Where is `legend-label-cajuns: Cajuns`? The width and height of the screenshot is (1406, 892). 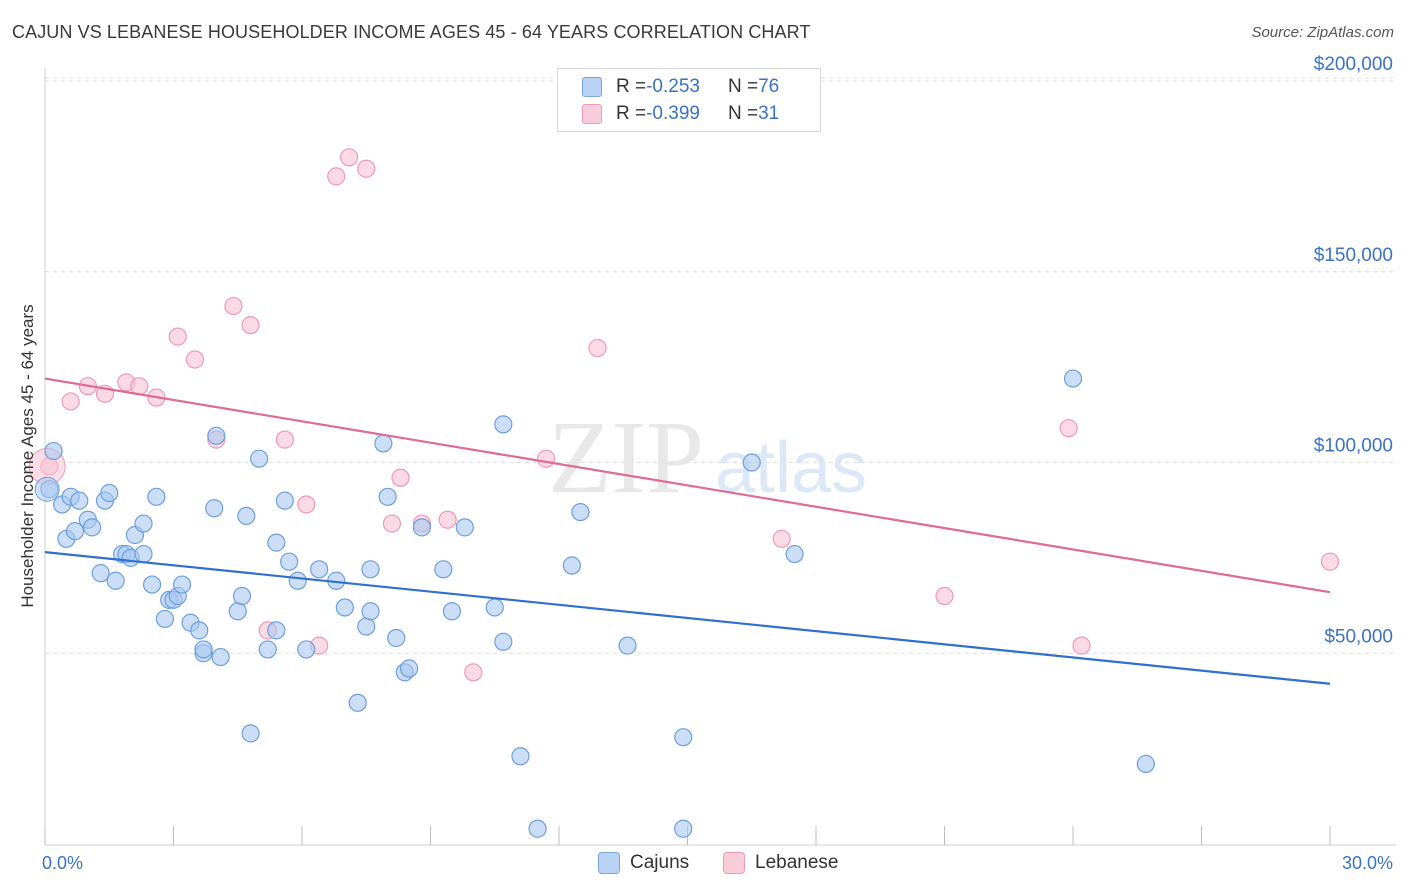
legend-label-cajuns: Cajuns is located at coordinates (660, 862).